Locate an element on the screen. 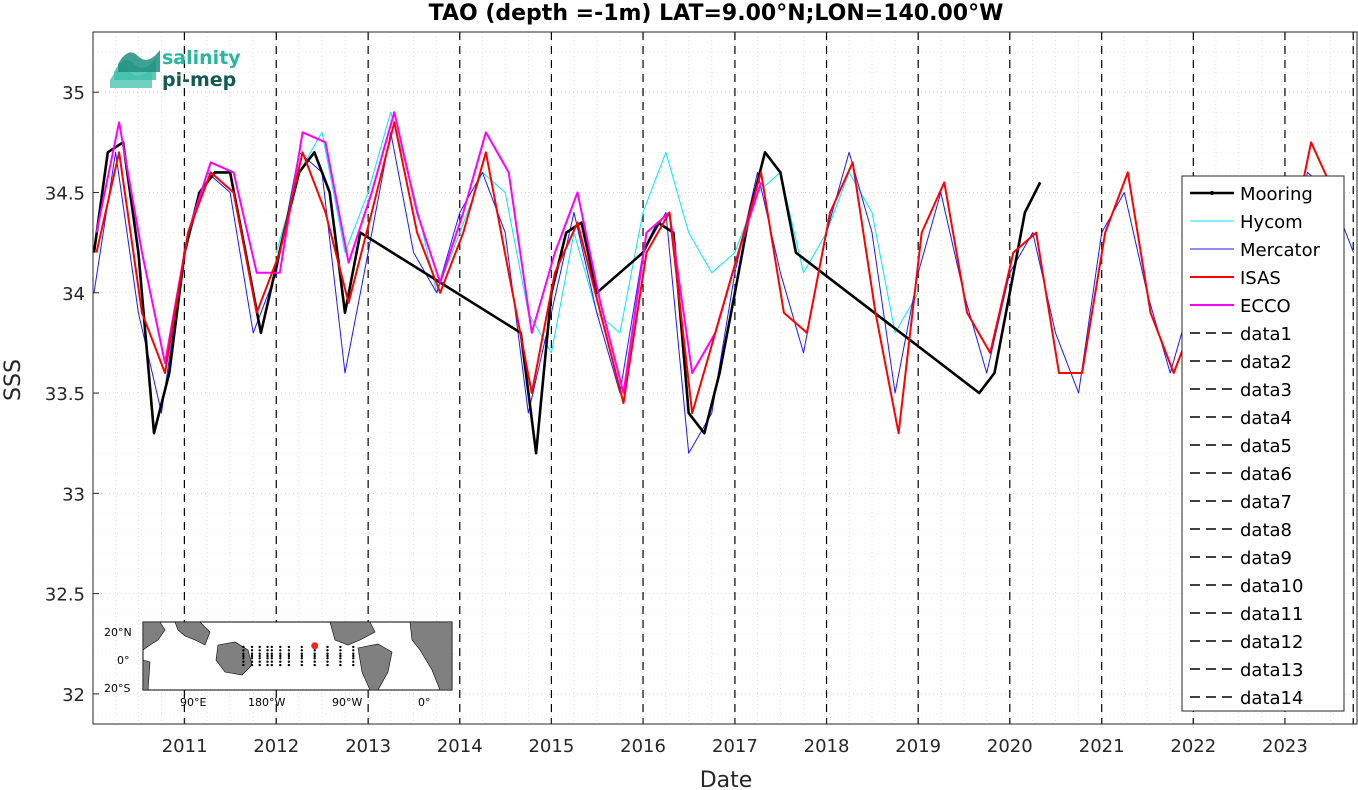 The width and height of the screenshot is (1358, 790). y-tick-label: 34 is located at coordinates (73, 294).